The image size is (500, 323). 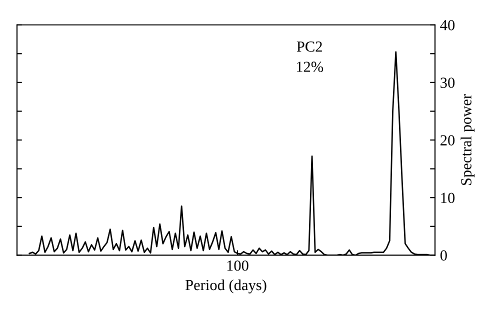 I want to click on annotation: PC2 12%, so click(x=310, y=56).